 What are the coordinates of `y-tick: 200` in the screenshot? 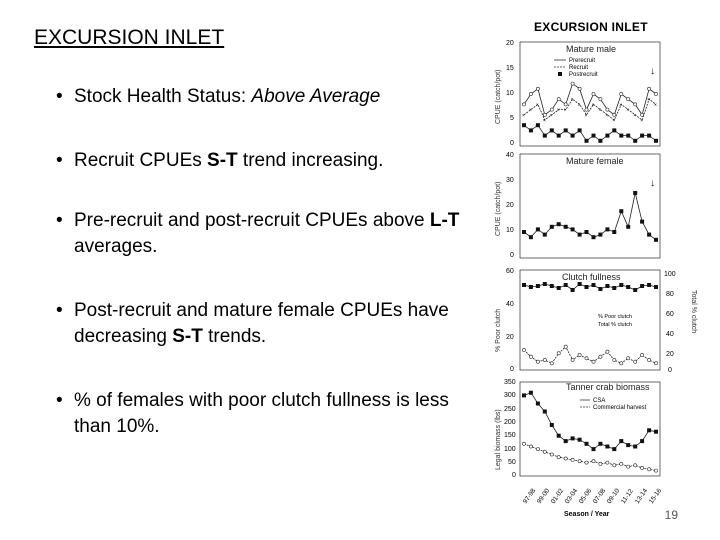 It's located at (510, 422).